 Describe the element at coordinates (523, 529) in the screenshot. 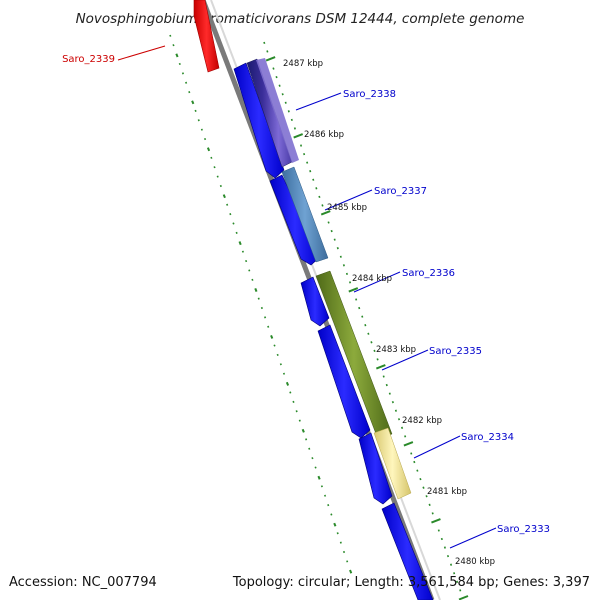

I see `gene-label-saro-2333: Saro_2333` at that location.